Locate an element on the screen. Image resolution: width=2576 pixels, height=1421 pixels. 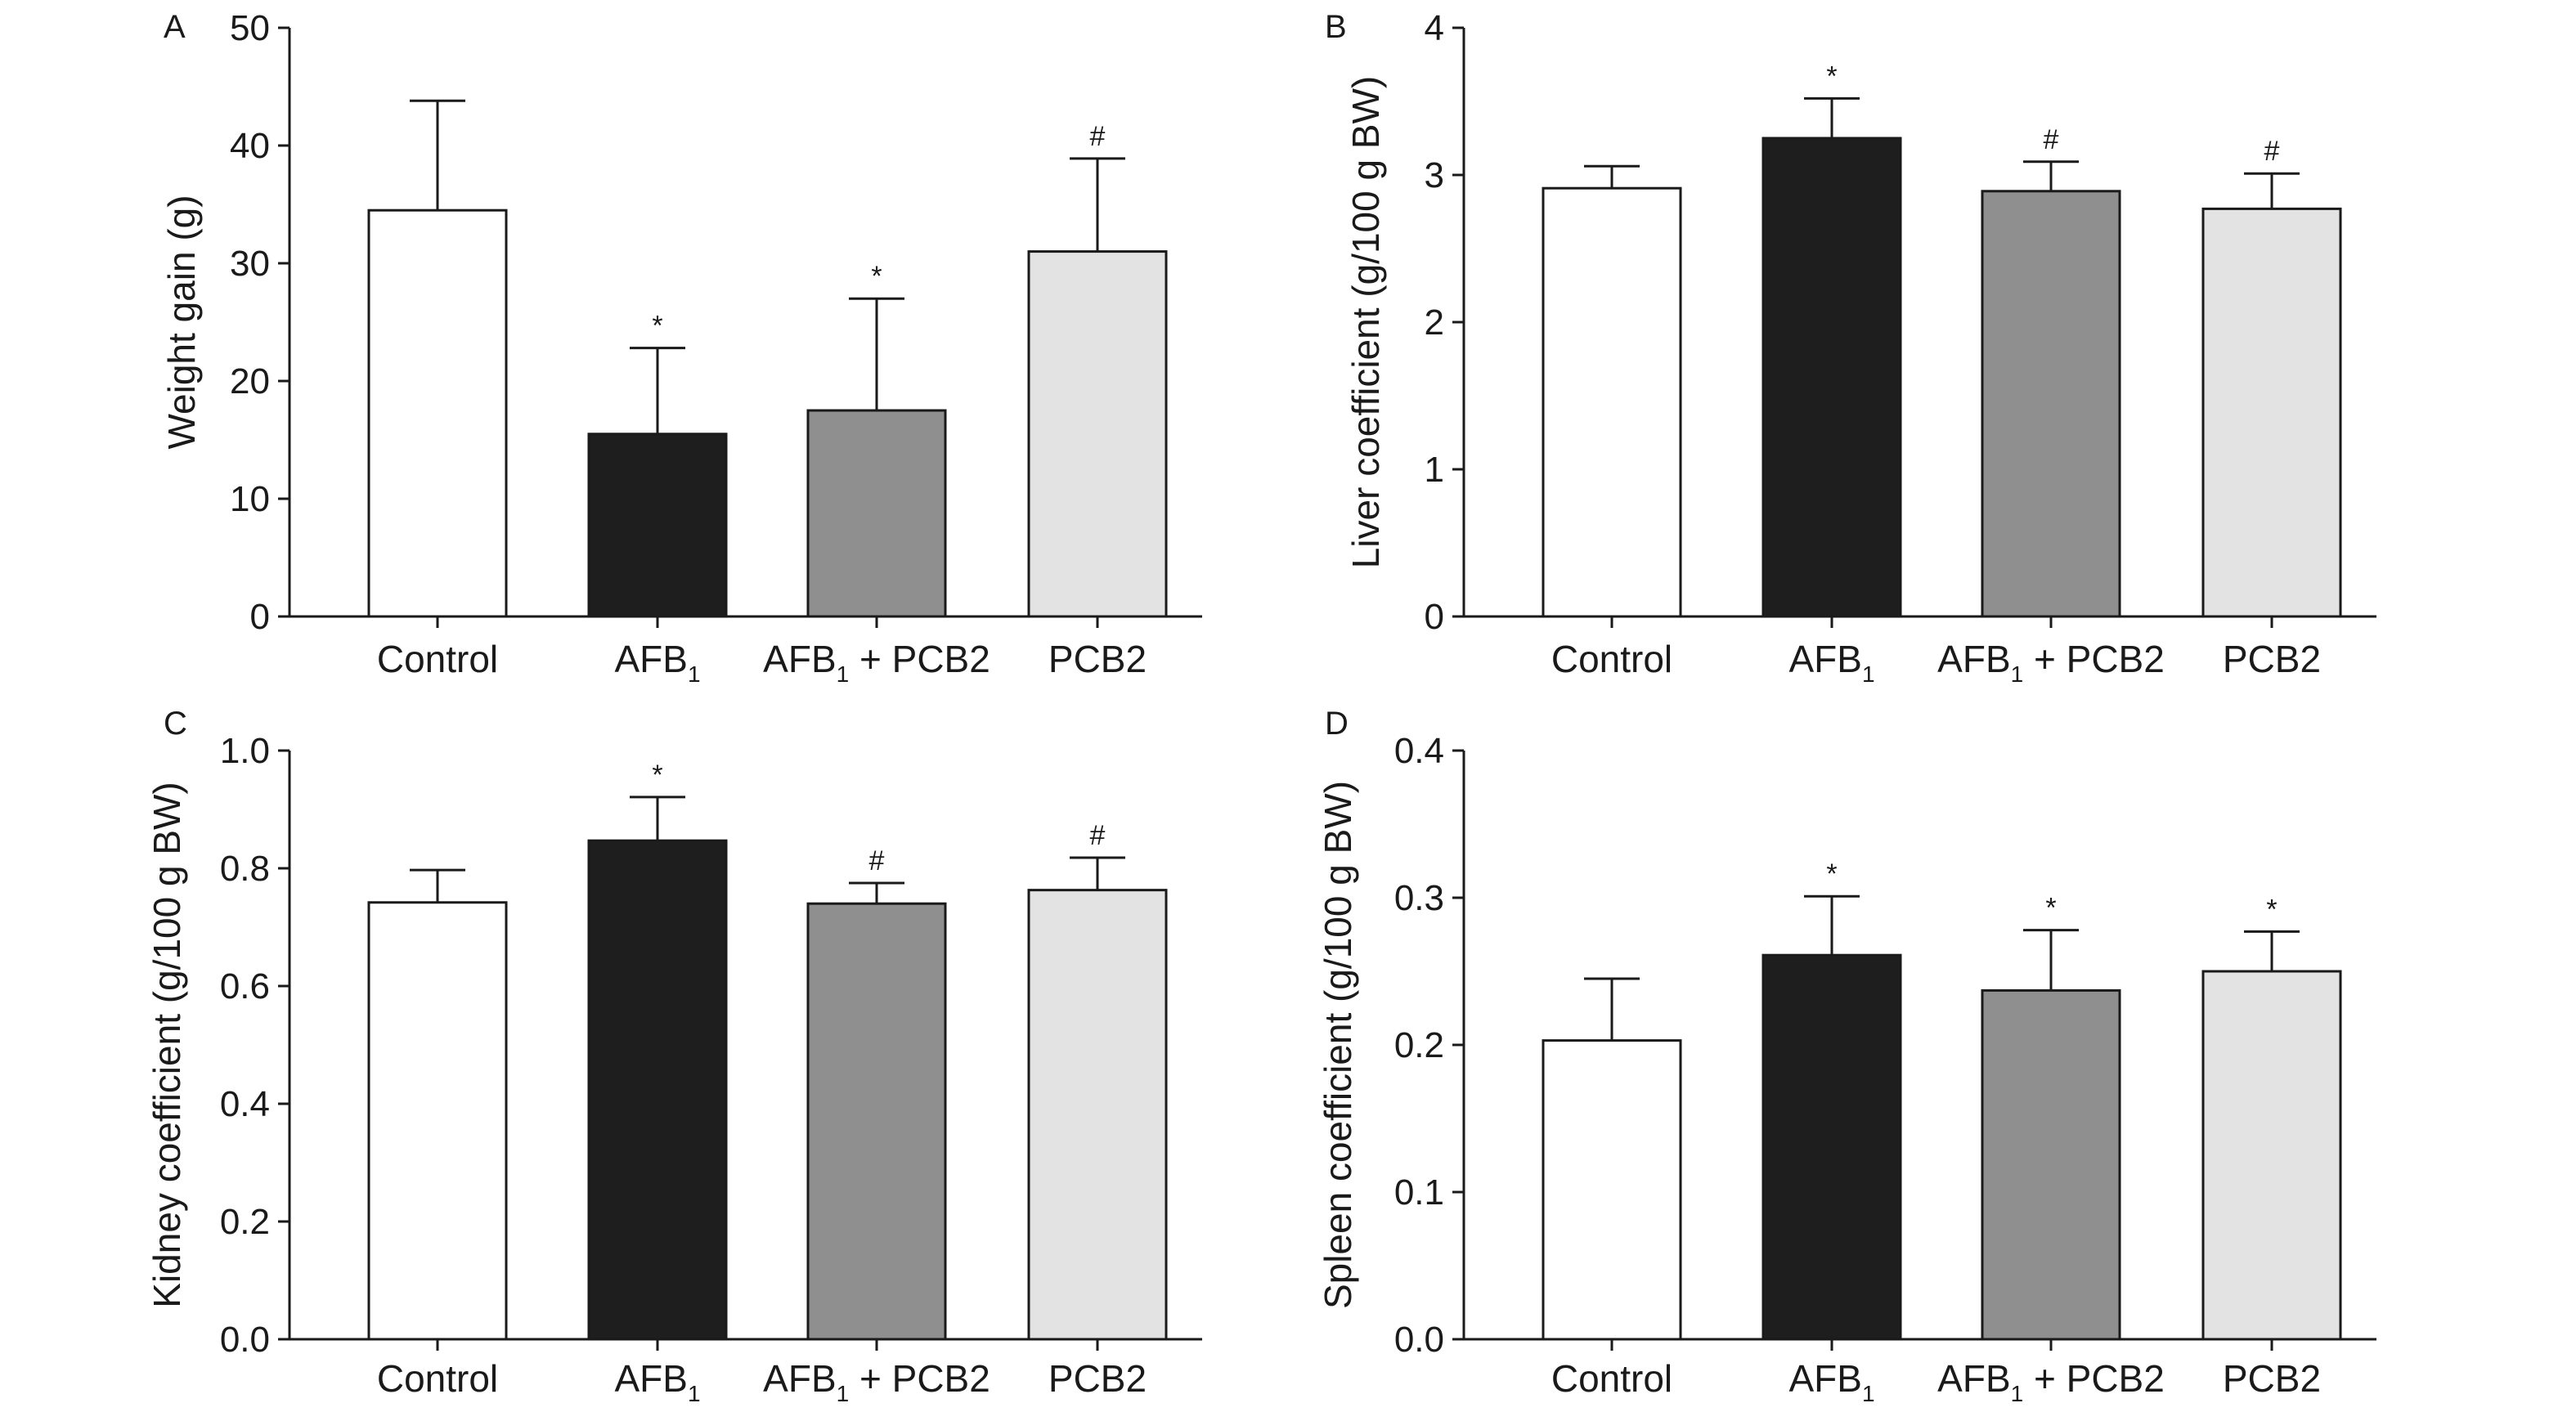
y-tick-label: 4 is located at coordinates (1435, 28).